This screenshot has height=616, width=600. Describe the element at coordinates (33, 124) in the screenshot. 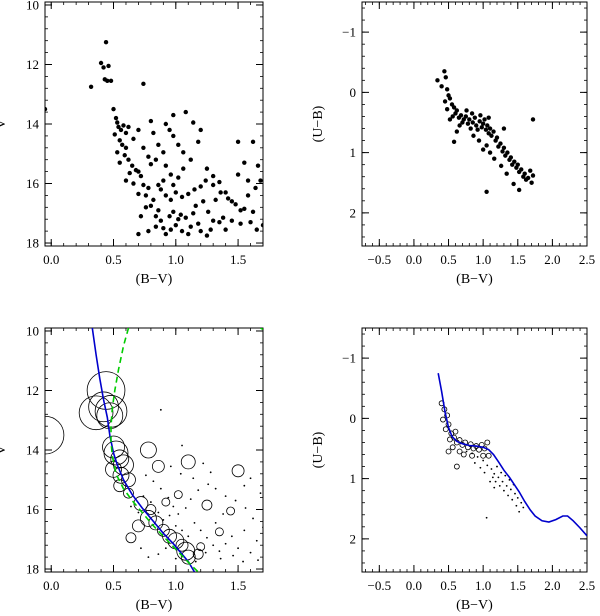

I see `y-tick-label: 14` at that location.